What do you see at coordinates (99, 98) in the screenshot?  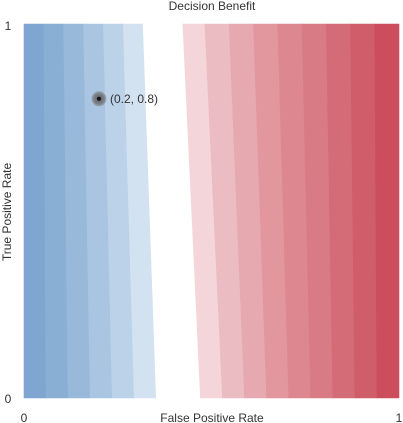 I see `point-marker` at bounding box center [99, 98].